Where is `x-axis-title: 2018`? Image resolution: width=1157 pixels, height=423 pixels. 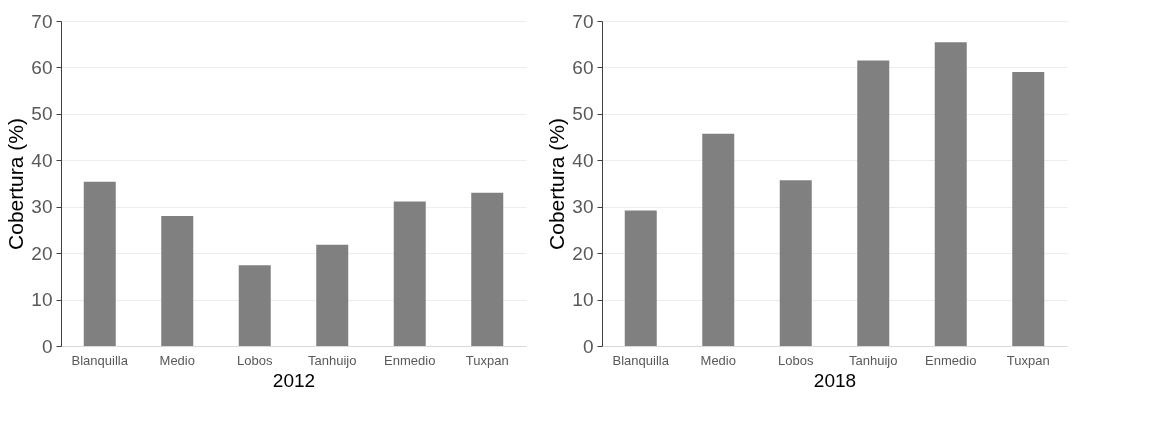 x-axis-title: 2018 is located at coordinates (835, 380).